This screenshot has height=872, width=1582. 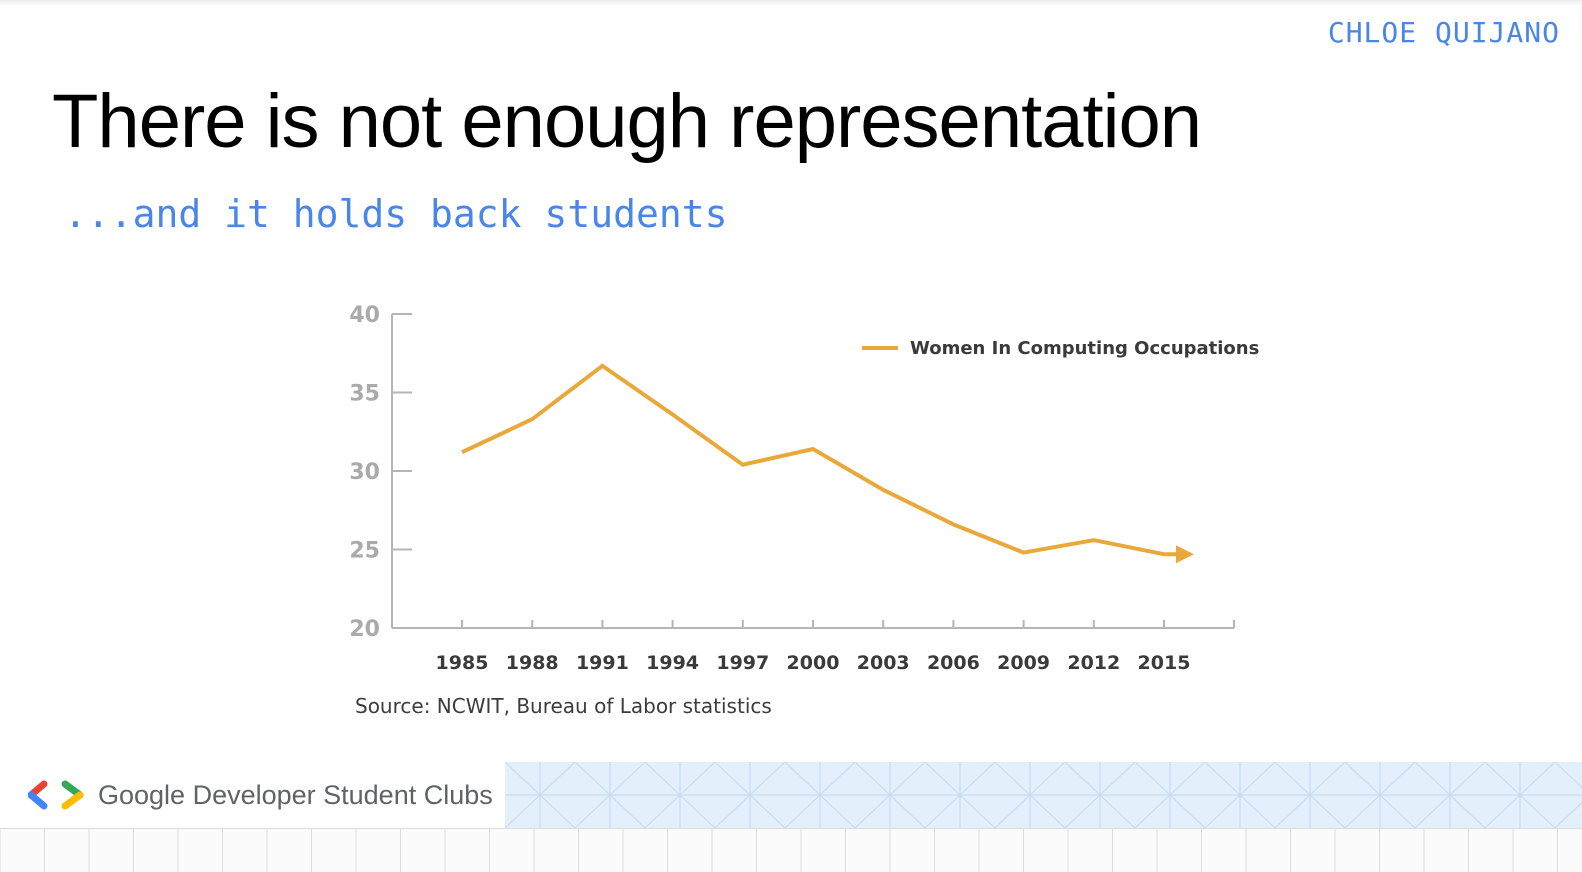 I want to click on y-tick-label: 35, so click(x=364, y=394).